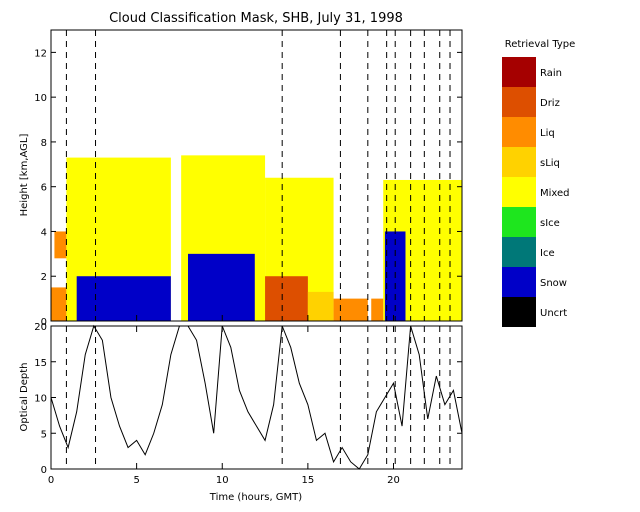  What do you see at coordinates (308, 480) in the screenshot?
I see `x-tick-label: 15` at bounding box center [308, 480].